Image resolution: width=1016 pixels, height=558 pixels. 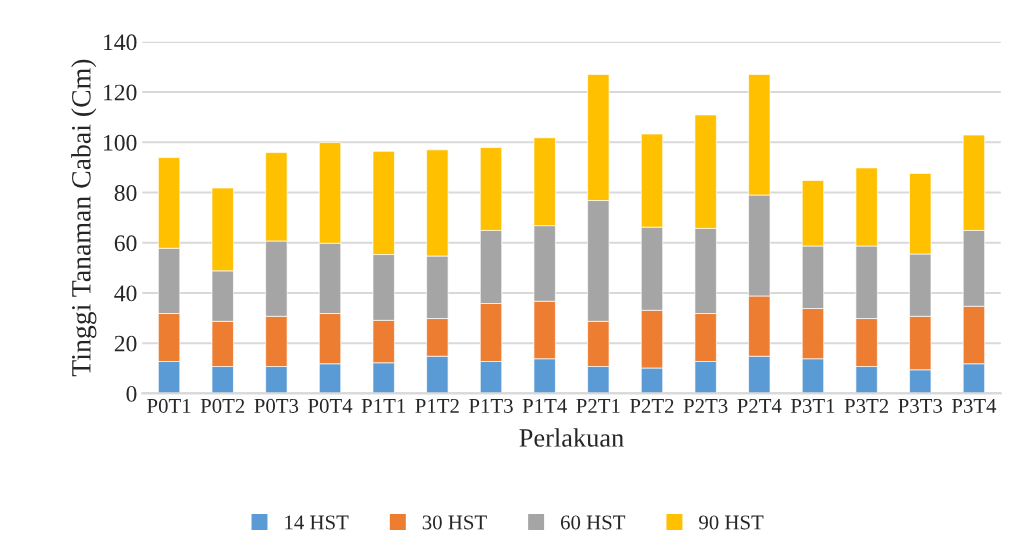 I want to click on legend-label: 14 HST, so click(x=317, y=522).